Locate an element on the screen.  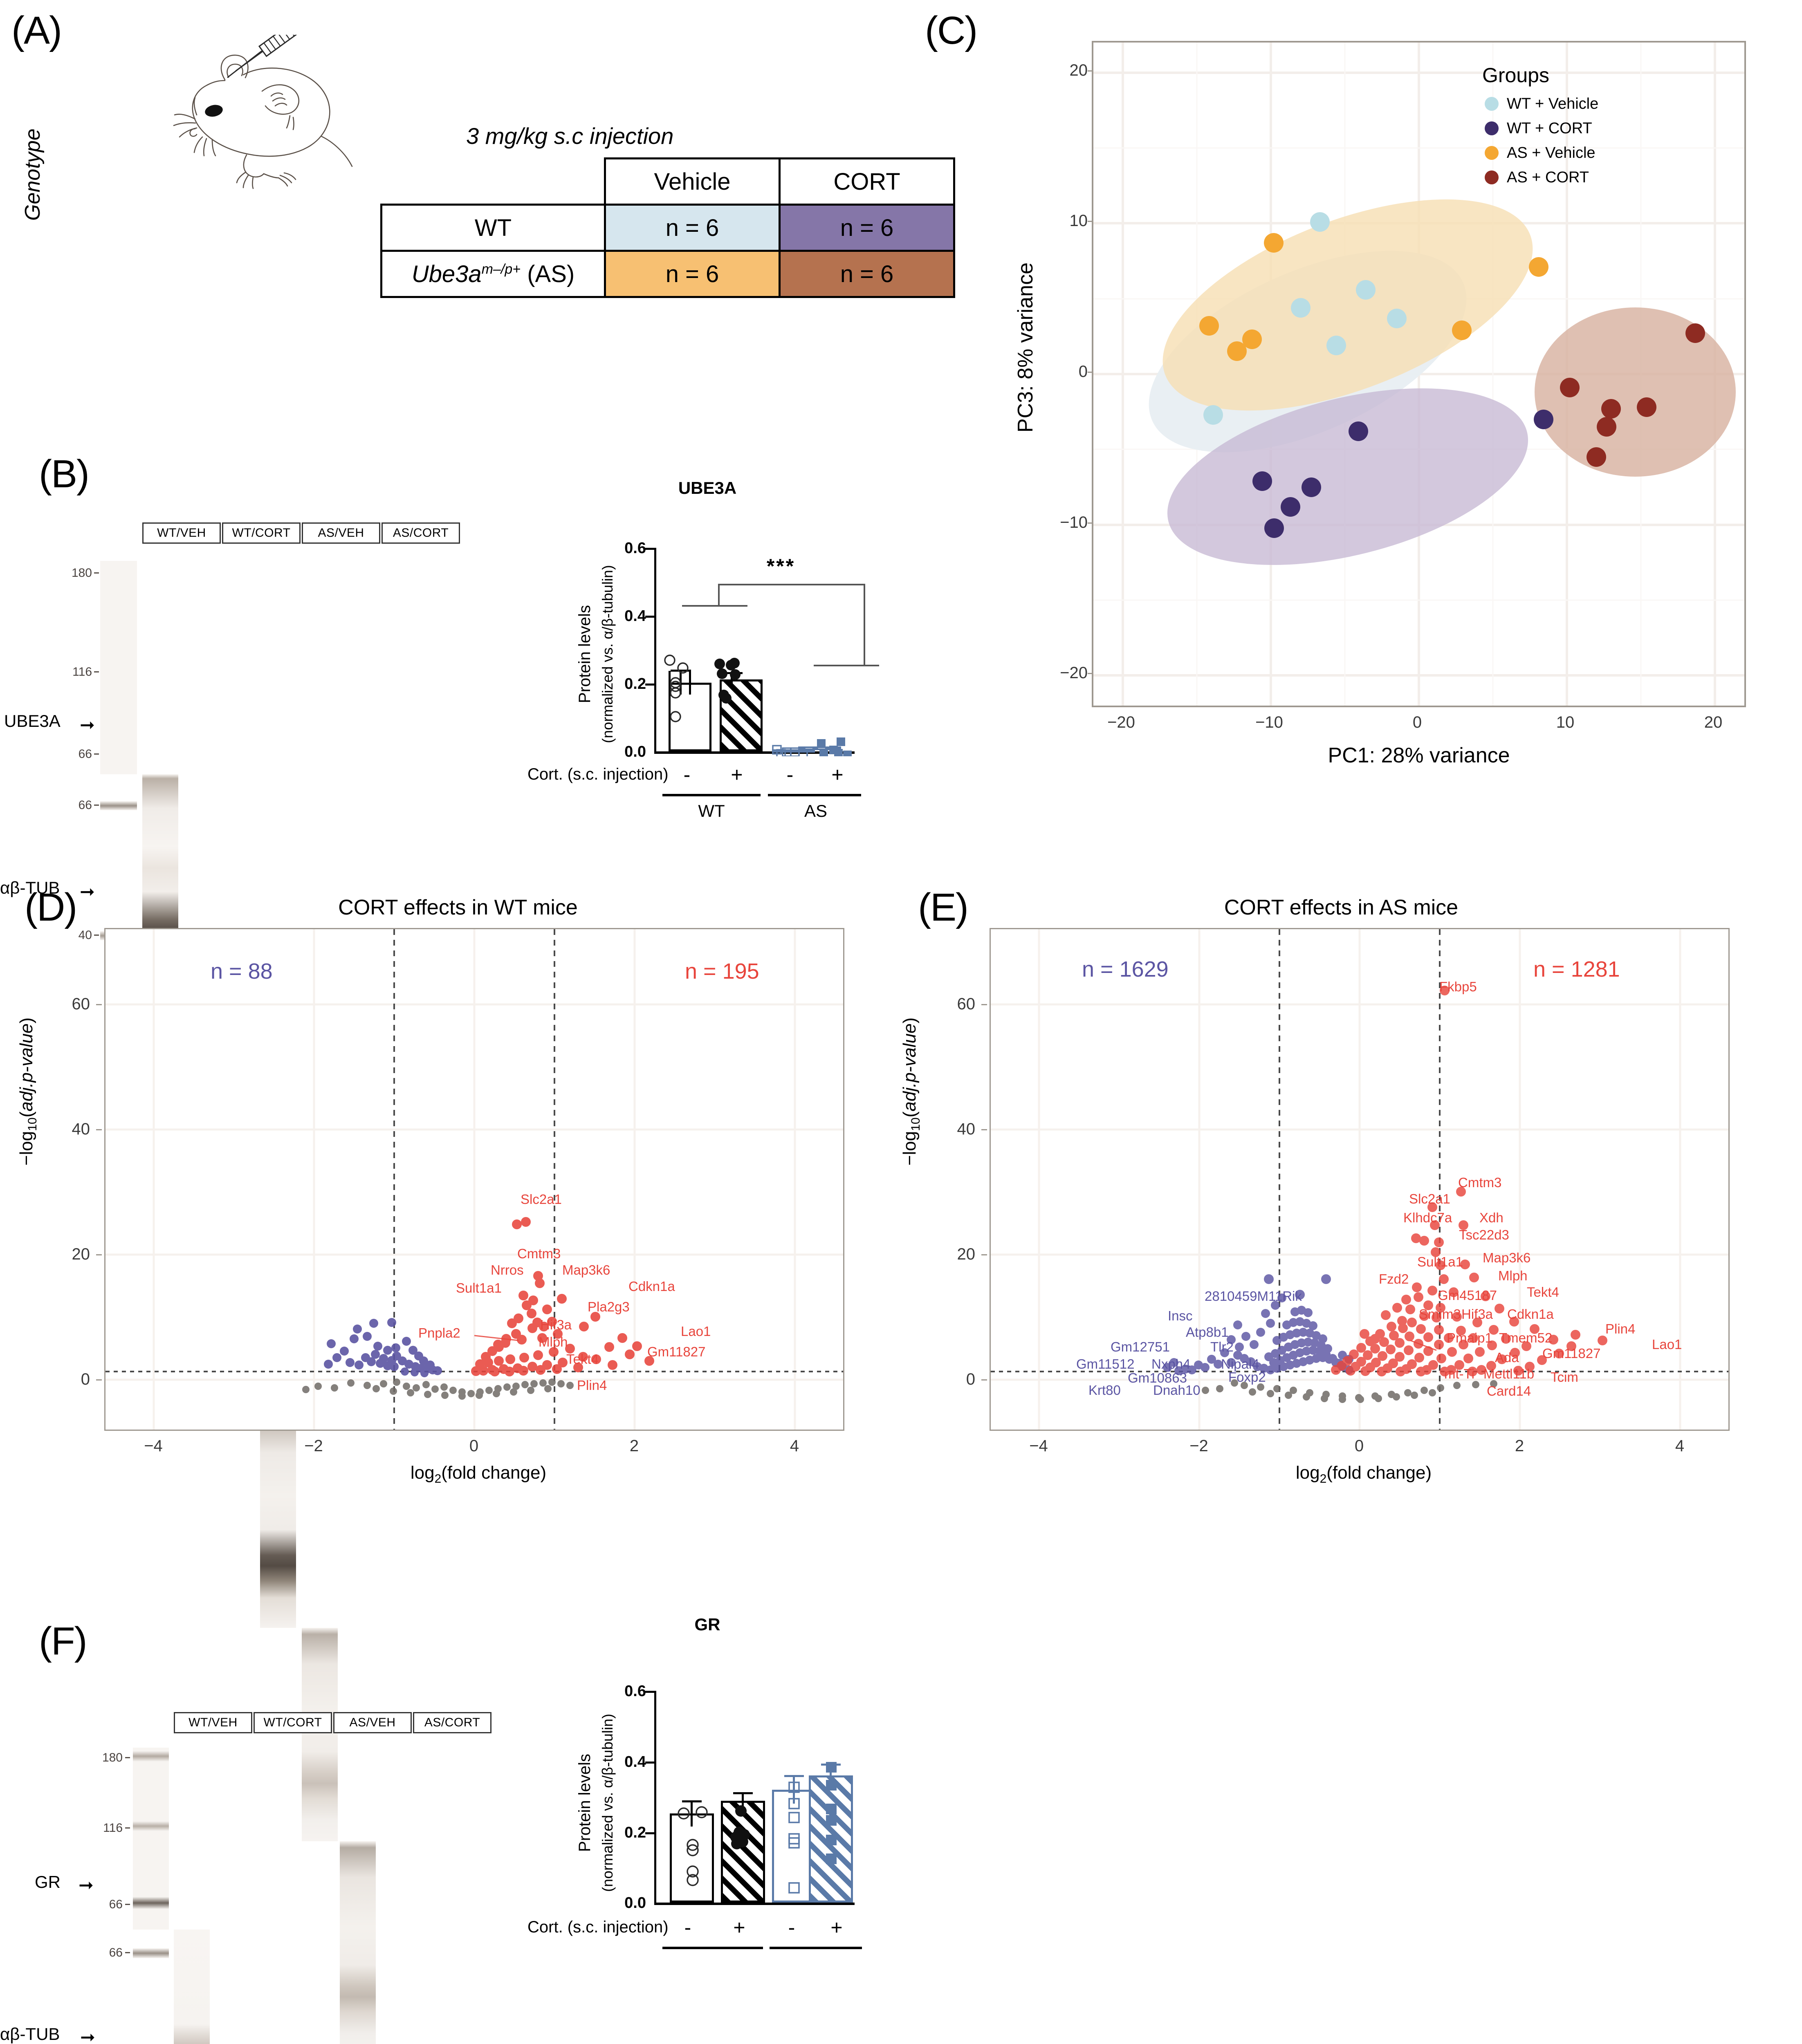
pca-xtick-neg20: −20 is located at coordinates (1121, 722).